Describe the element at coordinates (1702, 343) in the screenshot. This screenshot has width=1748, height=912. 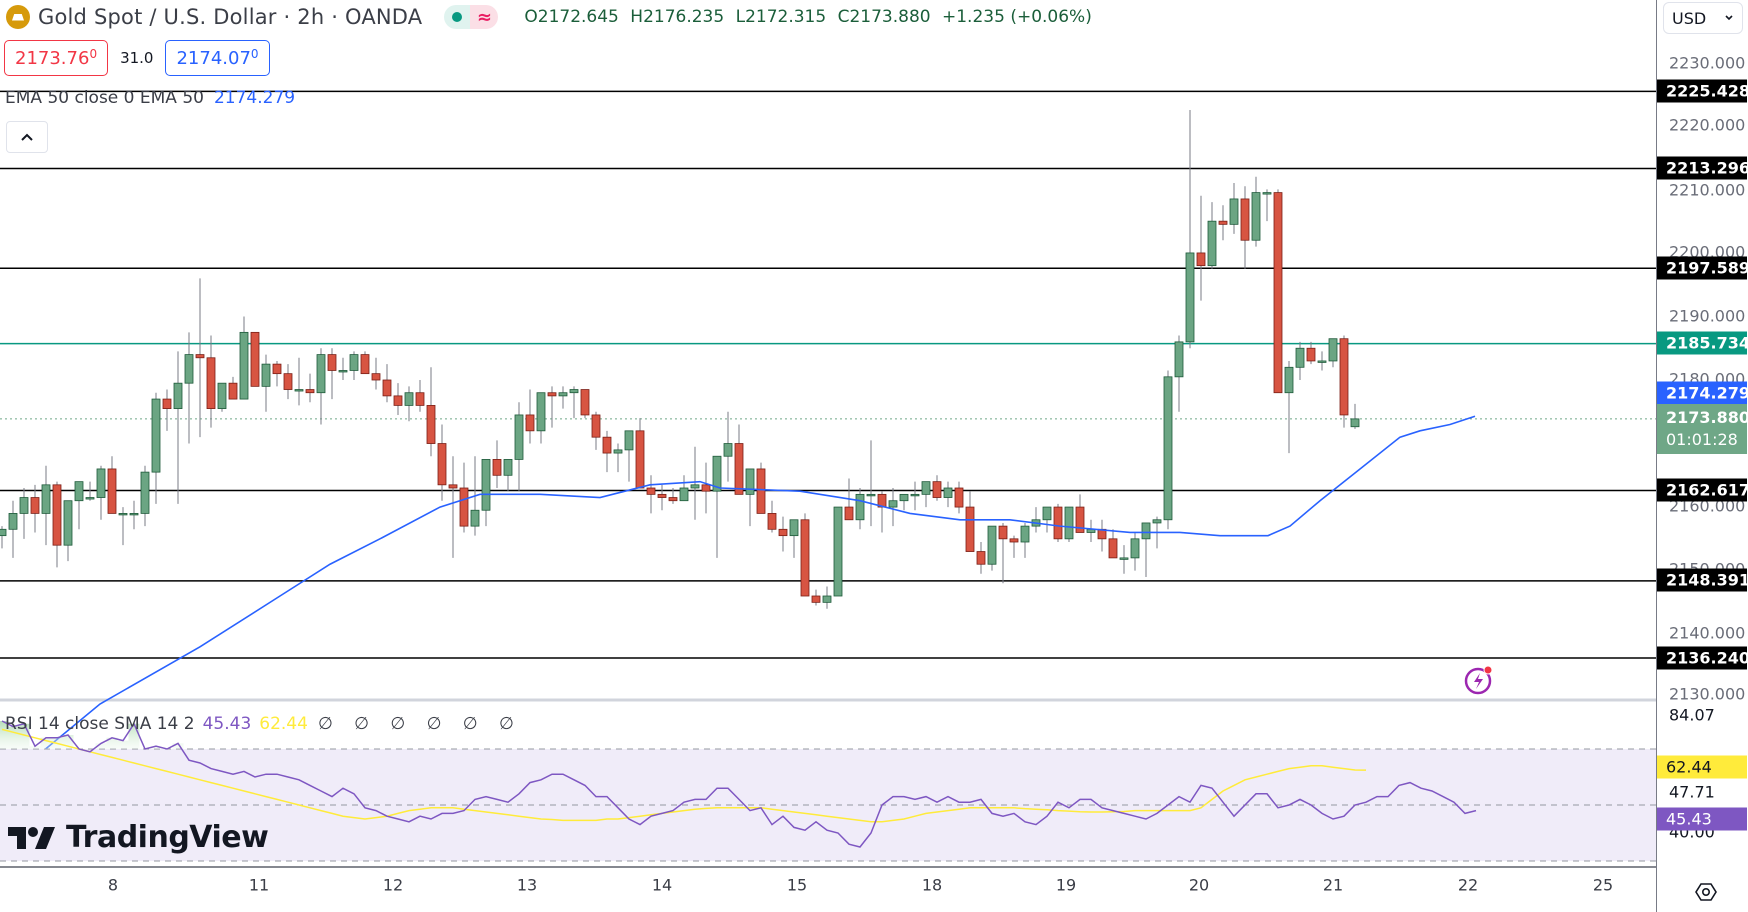
I see `level-tag: 2185.734` at that location.